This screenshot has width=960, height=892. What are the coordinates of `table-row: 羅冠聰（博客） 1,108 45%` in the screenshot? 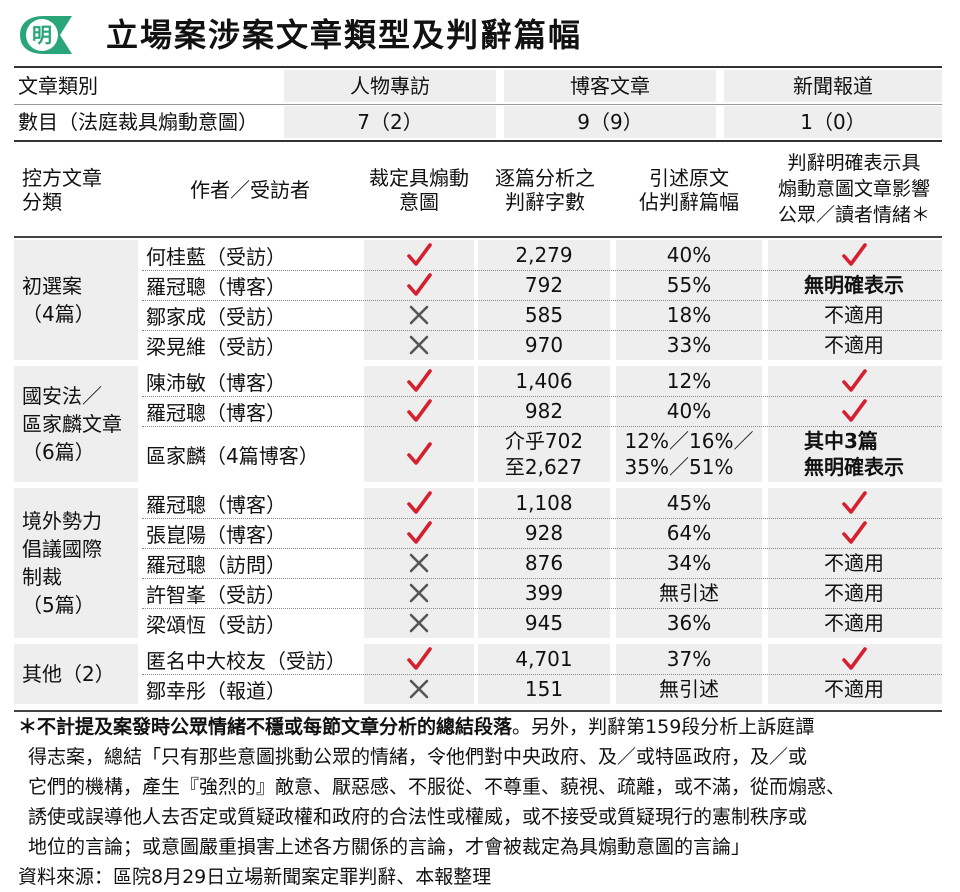 It's located at (542, 503).